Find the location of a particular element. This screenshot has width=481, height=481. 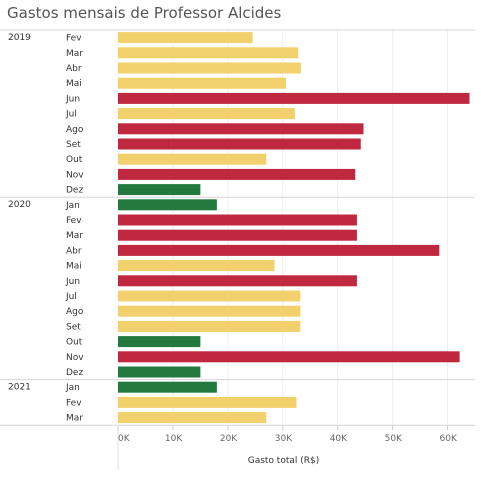

year-label: 2019 is located at coordinates (19, 38).